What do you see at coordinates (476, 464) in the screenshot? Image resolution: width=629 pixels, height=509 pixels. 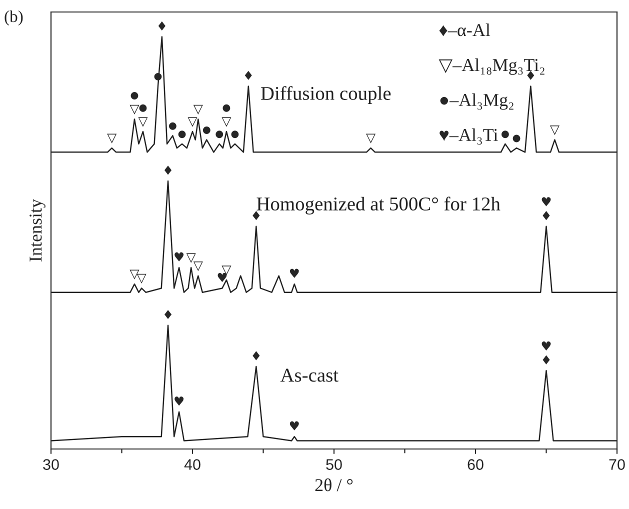 I see `x-tick-label: 60` at bounding box center [476, 464].